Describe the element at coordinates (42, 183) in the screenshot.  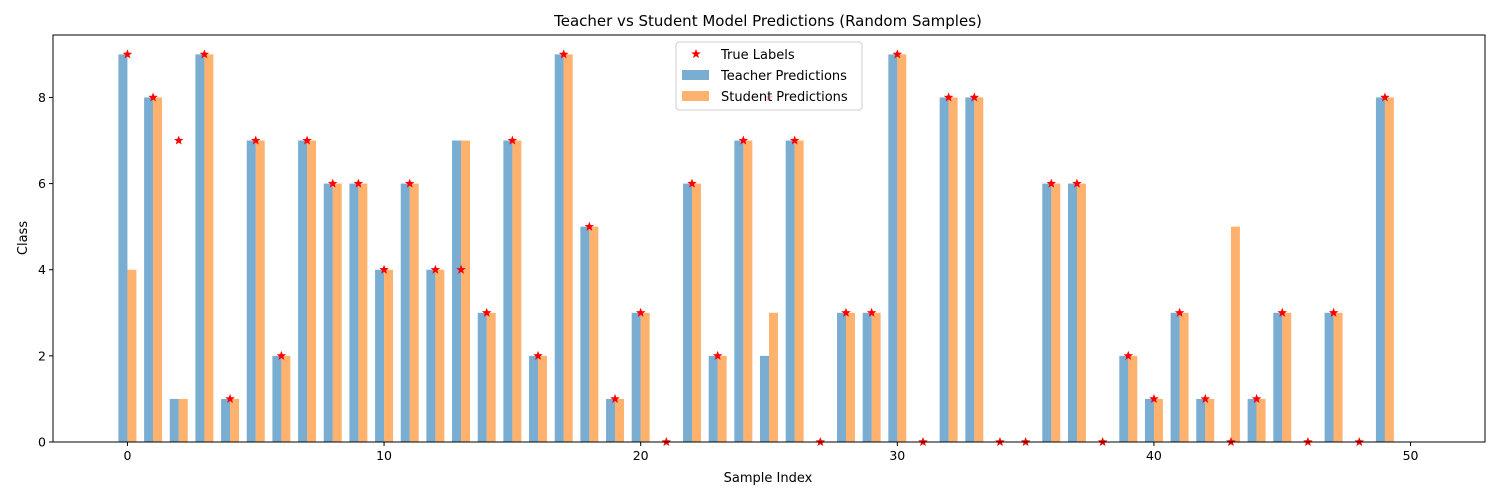
I see `y-tick-label: 6` at that location.